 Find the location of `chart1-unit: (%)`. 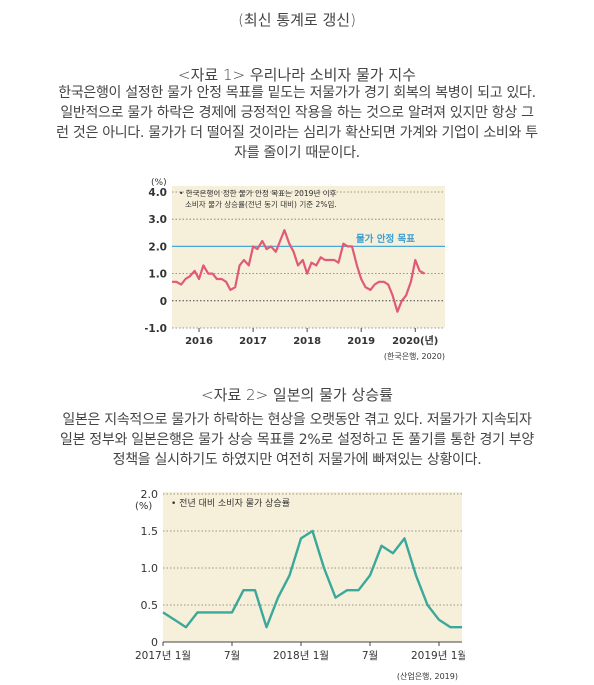

chart1-unit: (%) is located at coordinates (159, 183).